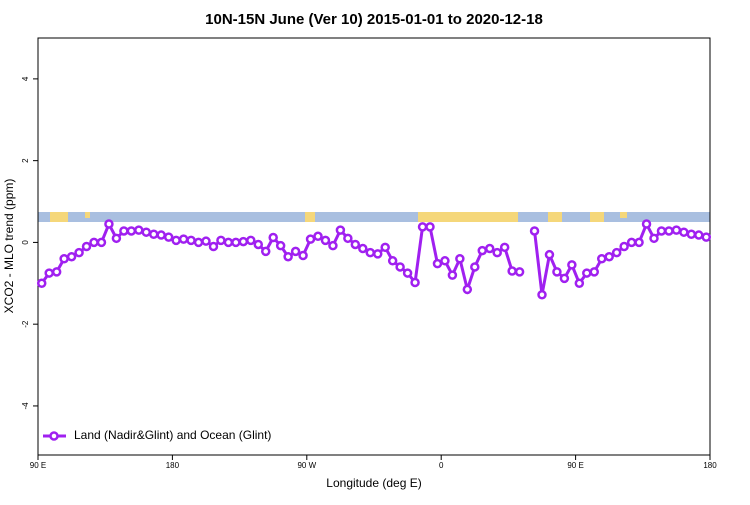 This screenshot has height=505, width=750. Describe the element at coordinates (172, 435) in the screenshot. I see `legend-label: Land (Nadir&Glint) and Ocean (Glint)` at that location.